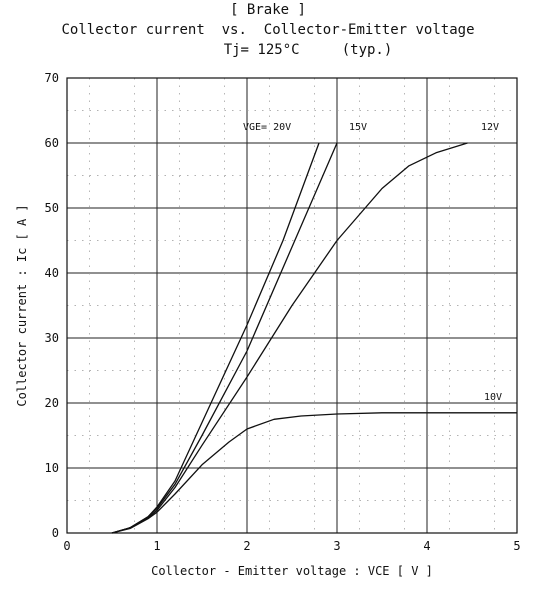  What do you see at coordinates (308, 50) in the screenshot?
I see `chart-condition: Tj= 125°C (typ.)` at bounding box center [308, 50].